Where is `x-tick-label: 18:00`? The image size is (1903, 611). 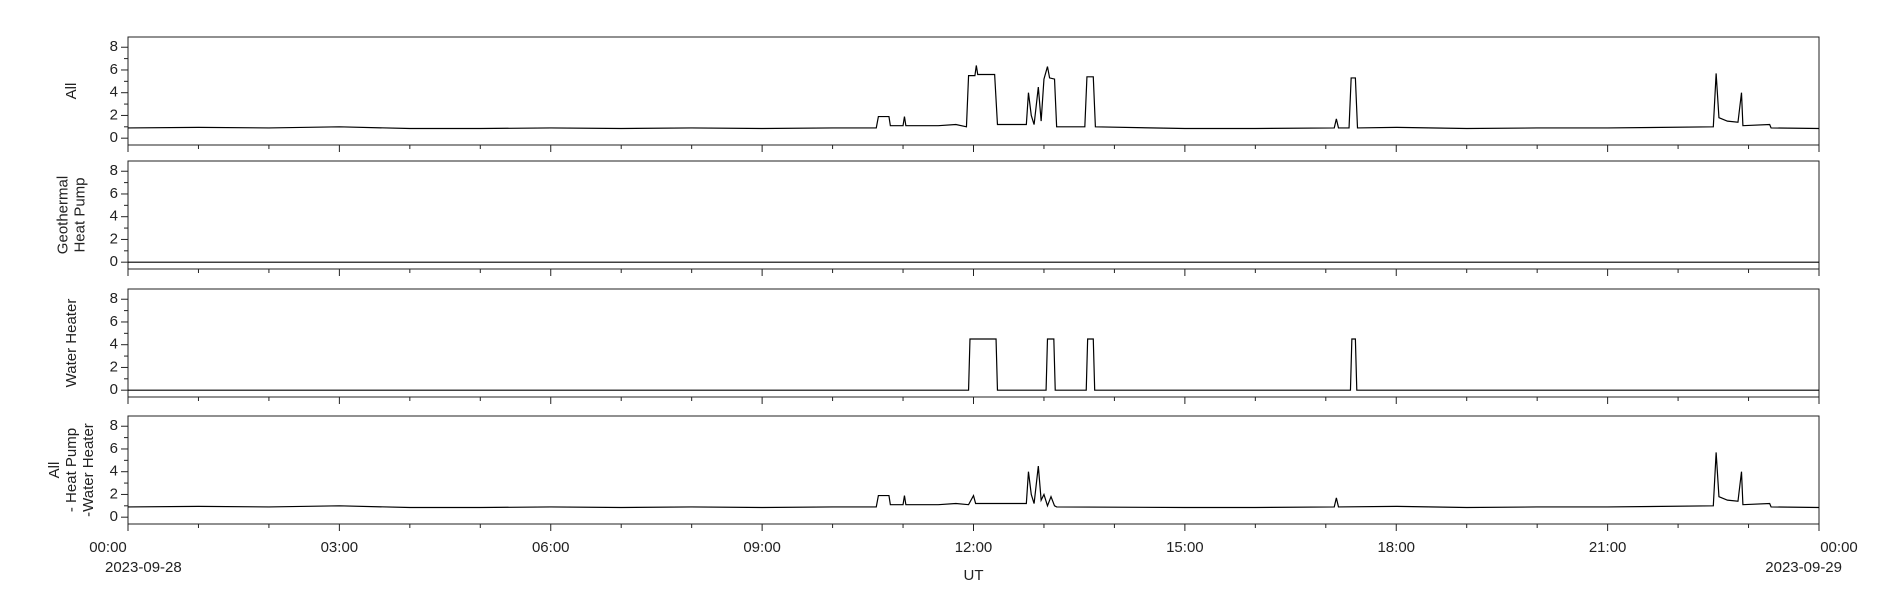 x-tick-label: 18:00 is located at coordinates (1396, 547).